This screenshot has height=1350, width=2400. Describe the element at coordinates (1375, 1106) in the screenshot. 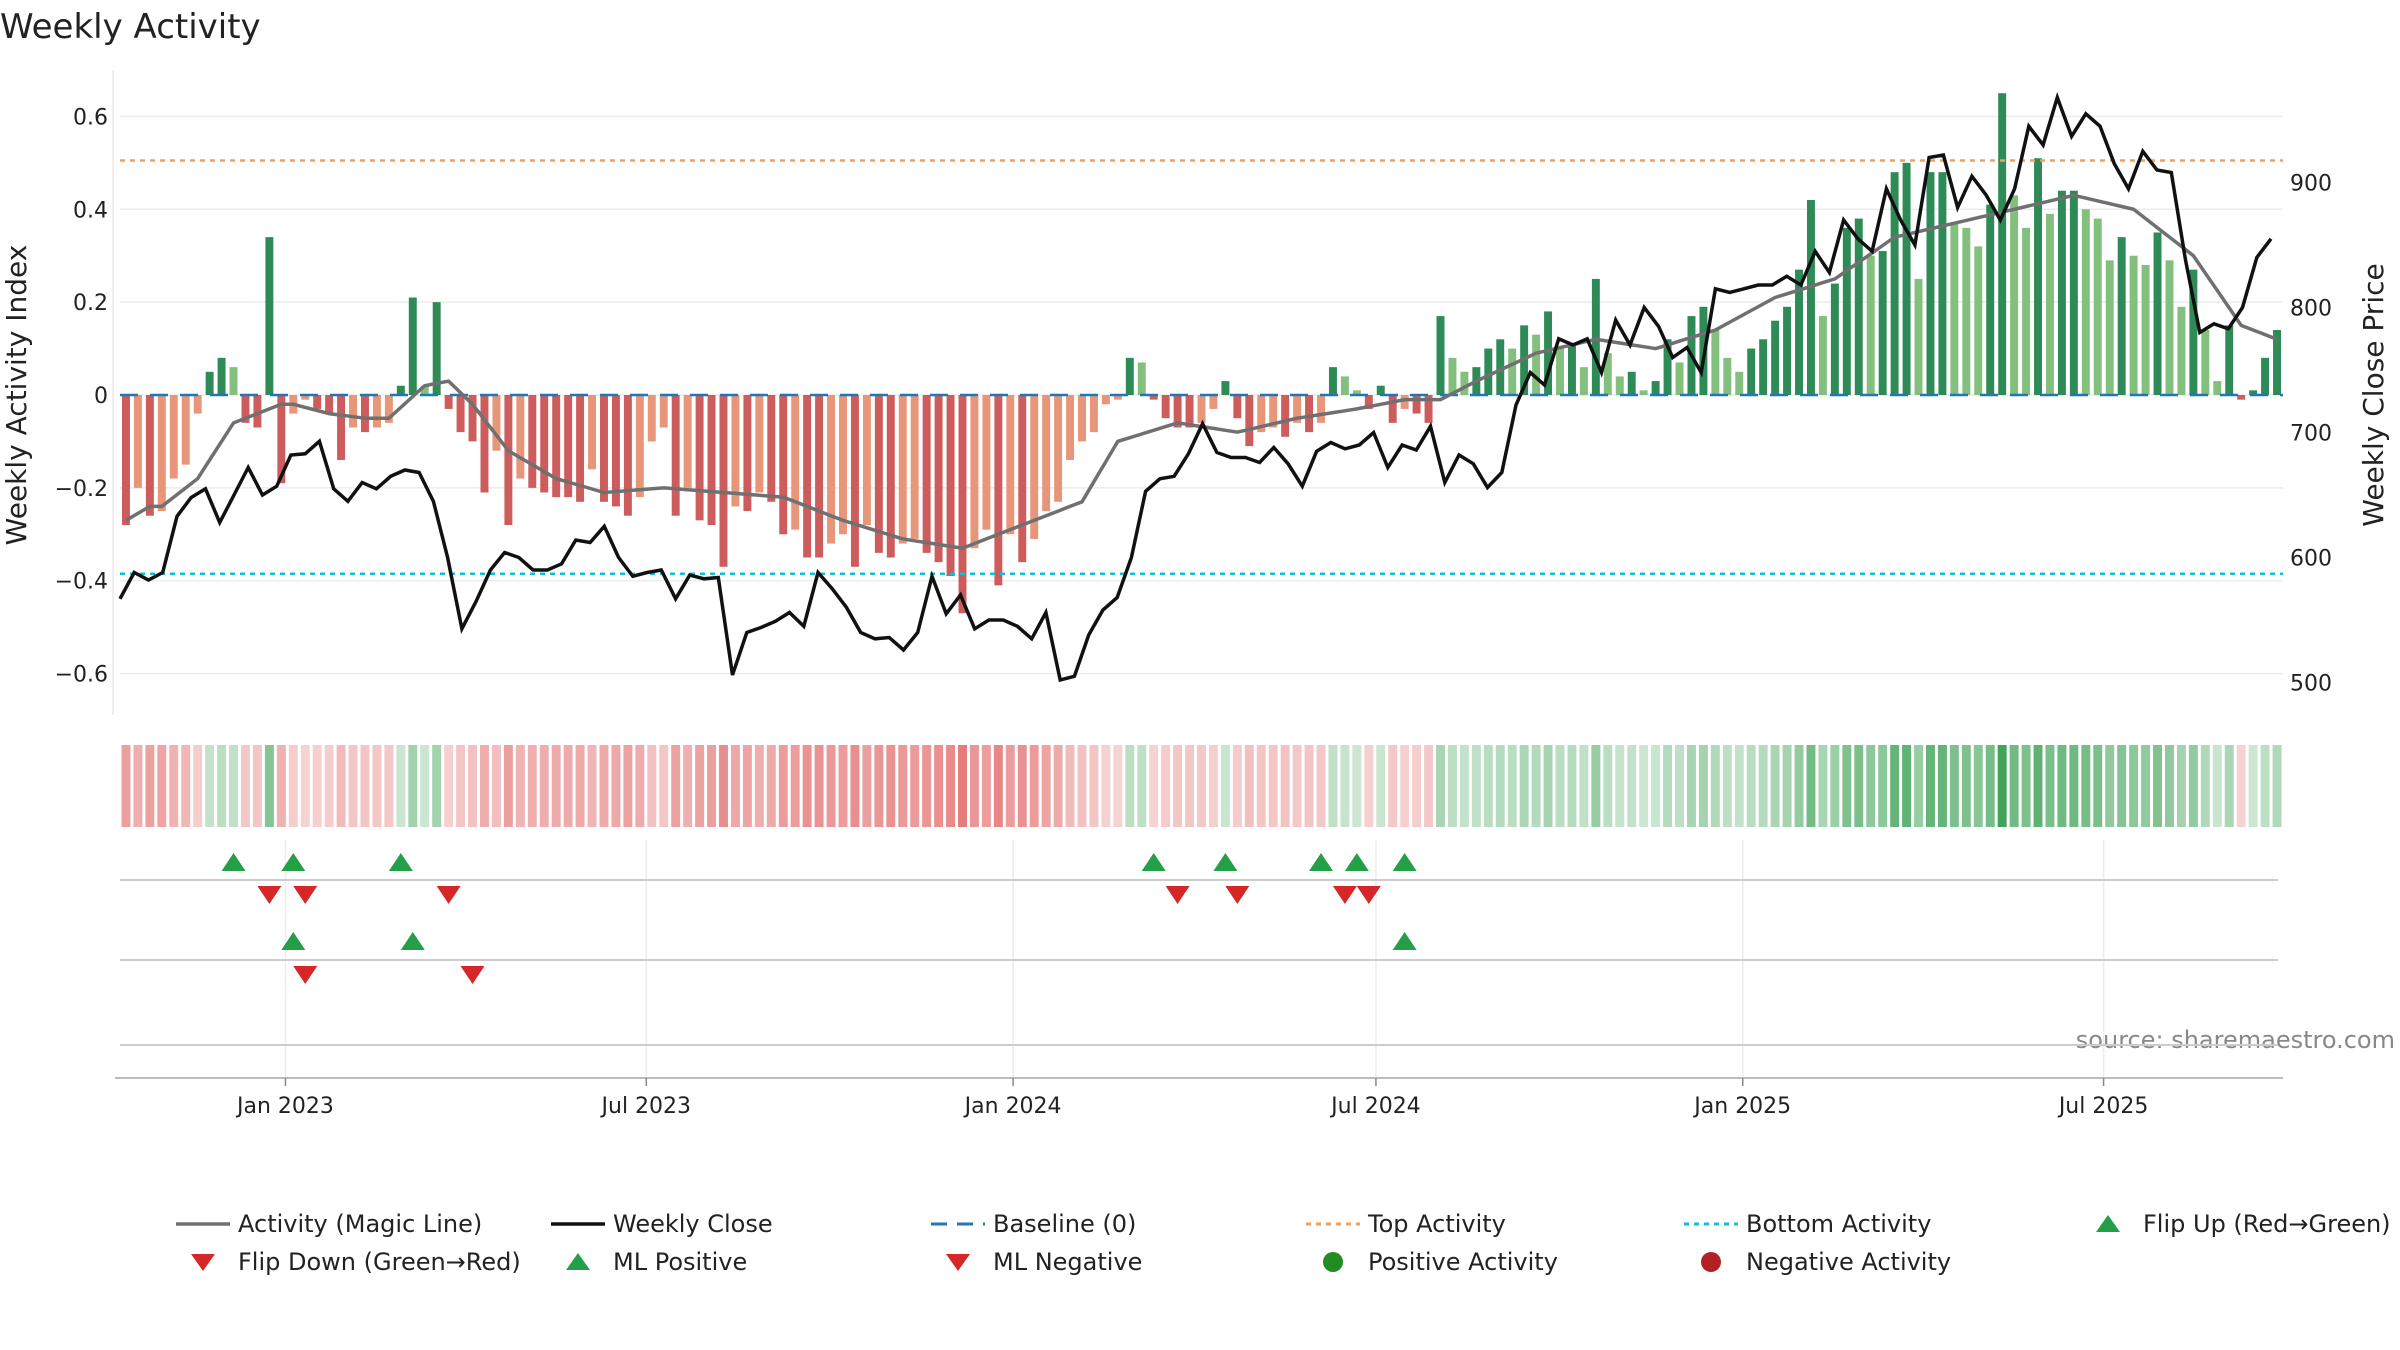

I see `x-tick-label: Jul 2024` at that location.